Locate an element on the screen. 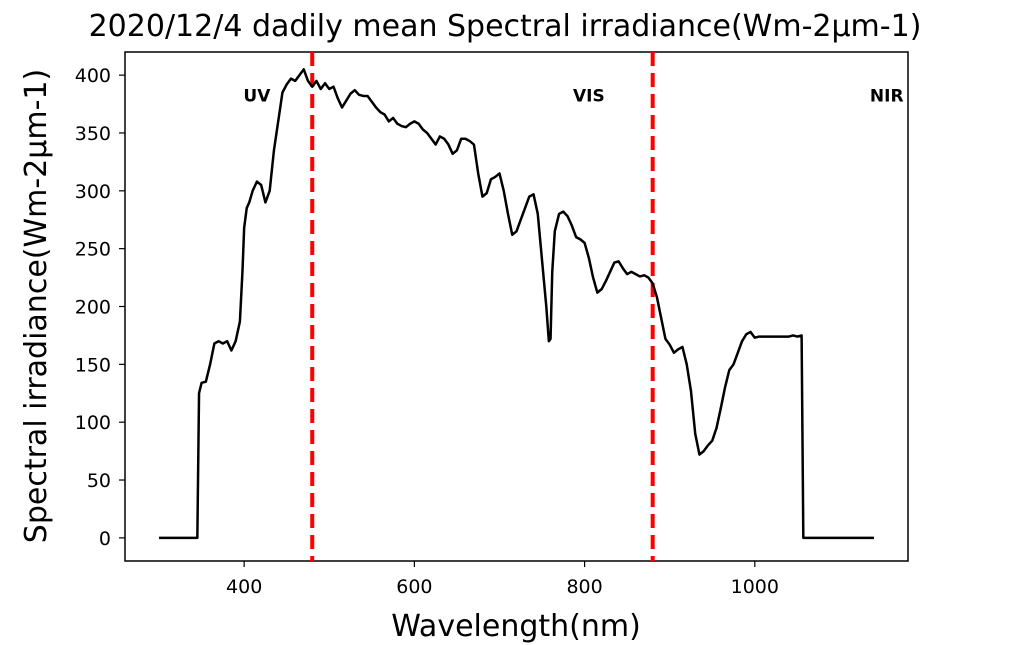  y-tick-label: 400 is located at coordinates (93, 76).